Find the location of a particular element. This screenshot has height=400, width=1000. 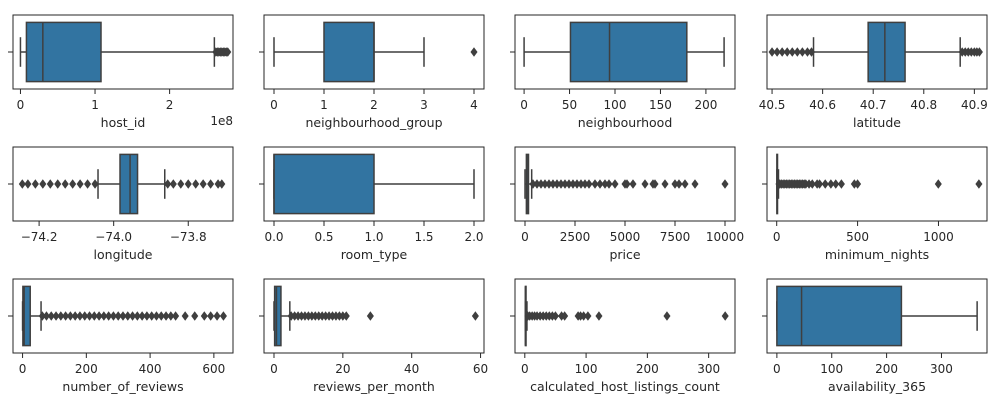

x-tick-label: 2500 is located at coordinates (575, 237).